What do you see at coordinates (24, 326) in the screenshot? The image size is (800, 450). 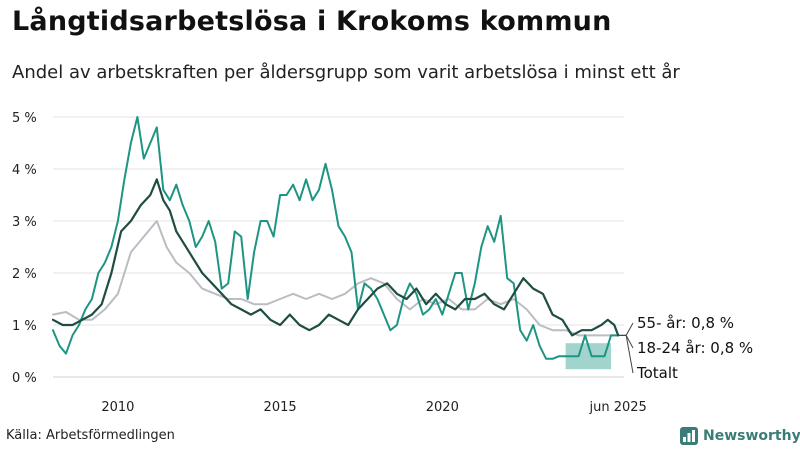 I see `y-tick-label: 1 %` at bounding box center [24, 326].